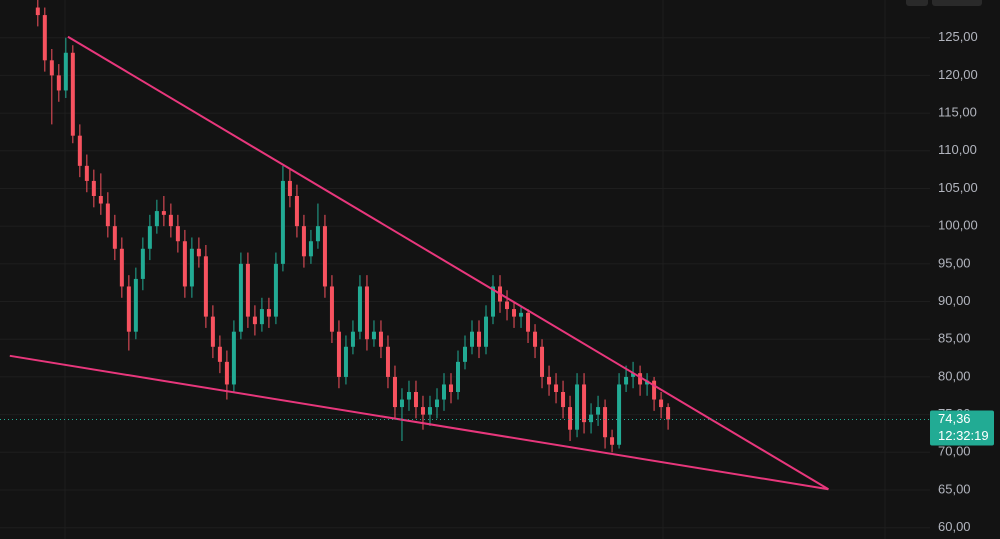  I want to click on price-axis, so click(965, 269).